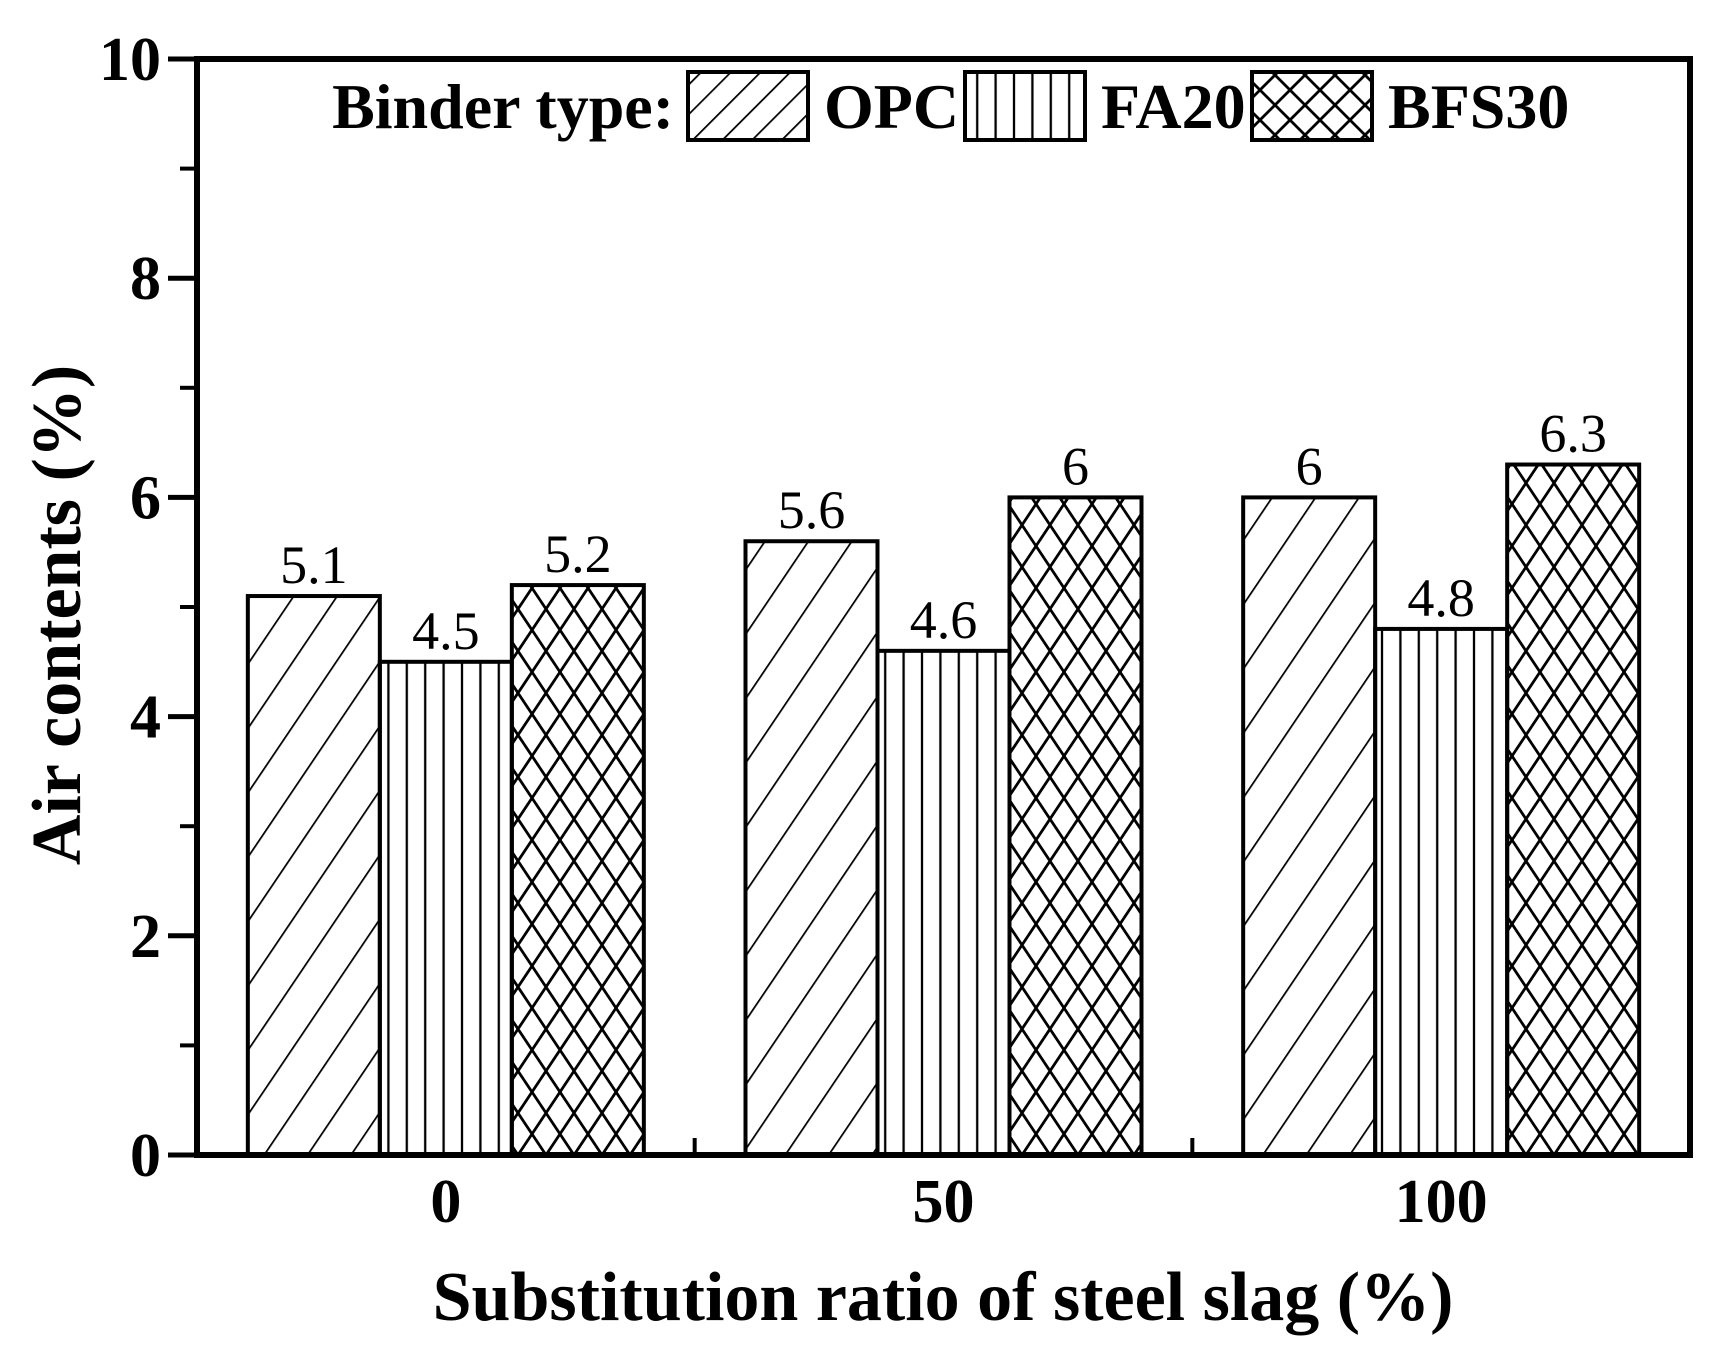 The height and width of the screenshot is (1356, 1716). Describe the element at coordinates (446, 631) in the screenshot. I see `value-label-fa20-0: 4.5` at that location.